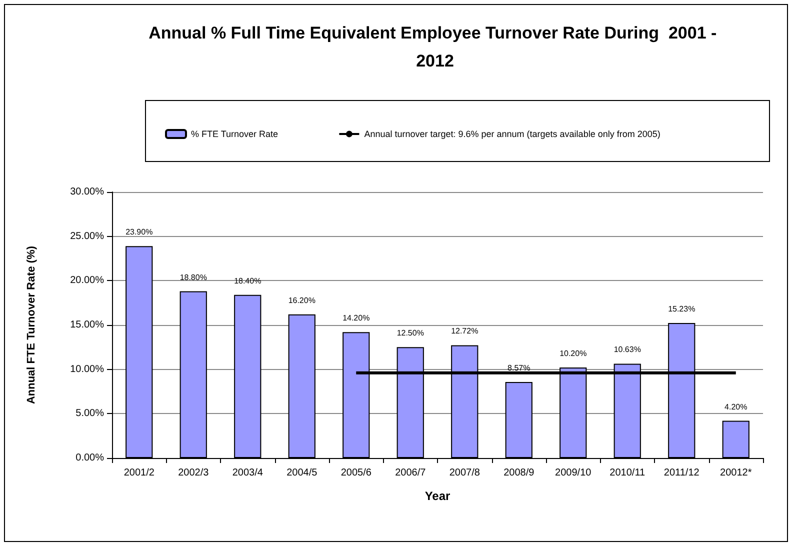 The width and height of the screenshot is (801, 546). I want to click on y-tick-label: 15.00%, so click(87, 325).